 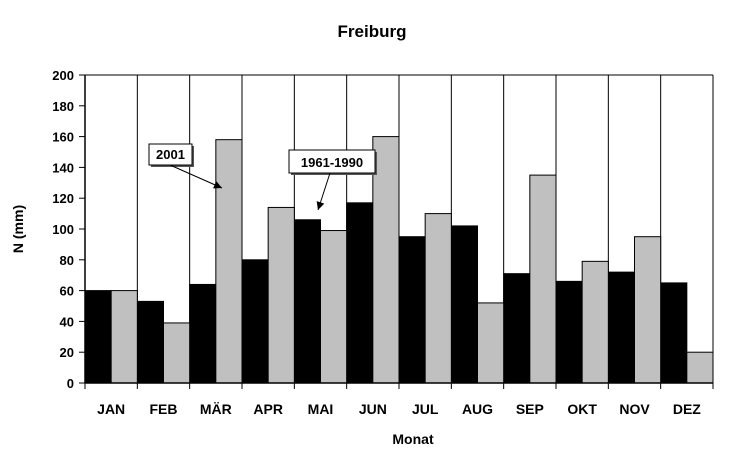 What do you see at coordinates (687, 409) in the screenshot?
I see `category-label: DEZ` at bounding box center [687, 409].